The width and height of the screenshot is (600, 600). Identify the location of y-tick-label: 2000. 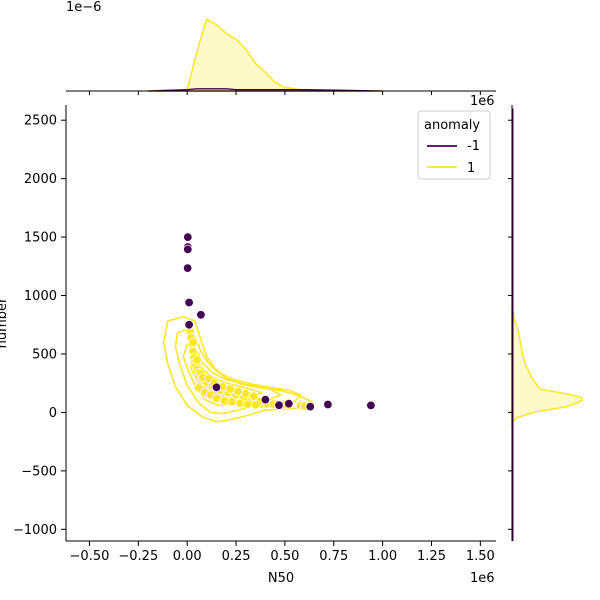
(40, 179).